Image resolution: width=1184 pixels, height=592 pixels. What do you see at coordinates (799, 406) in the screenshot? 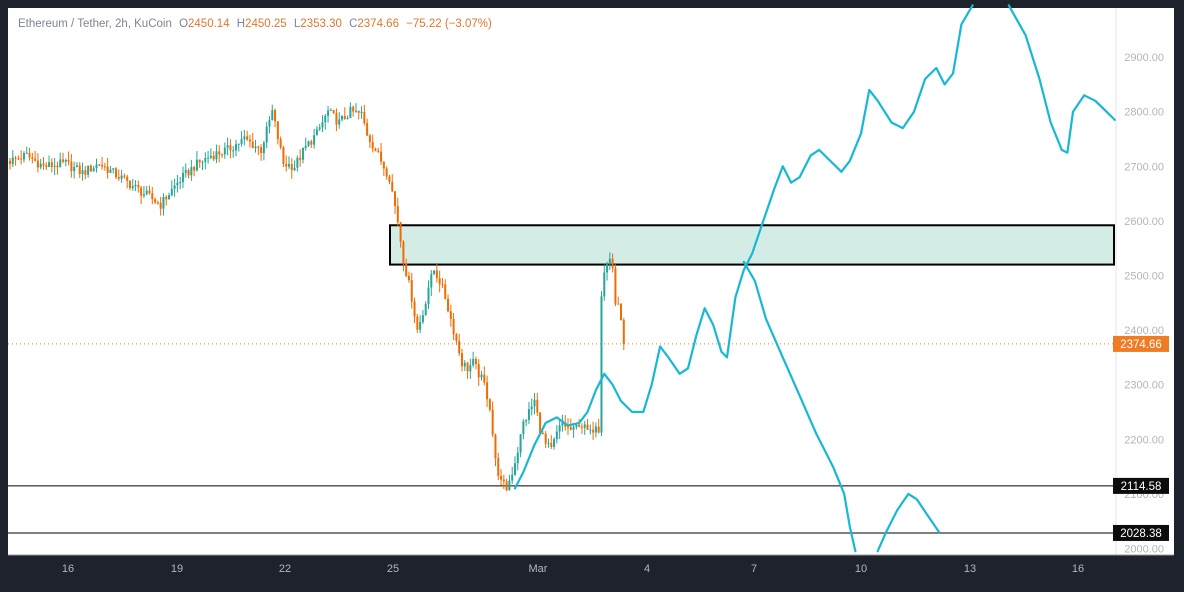
I see `projection-path-bearish` at bounding box center [799, 406].